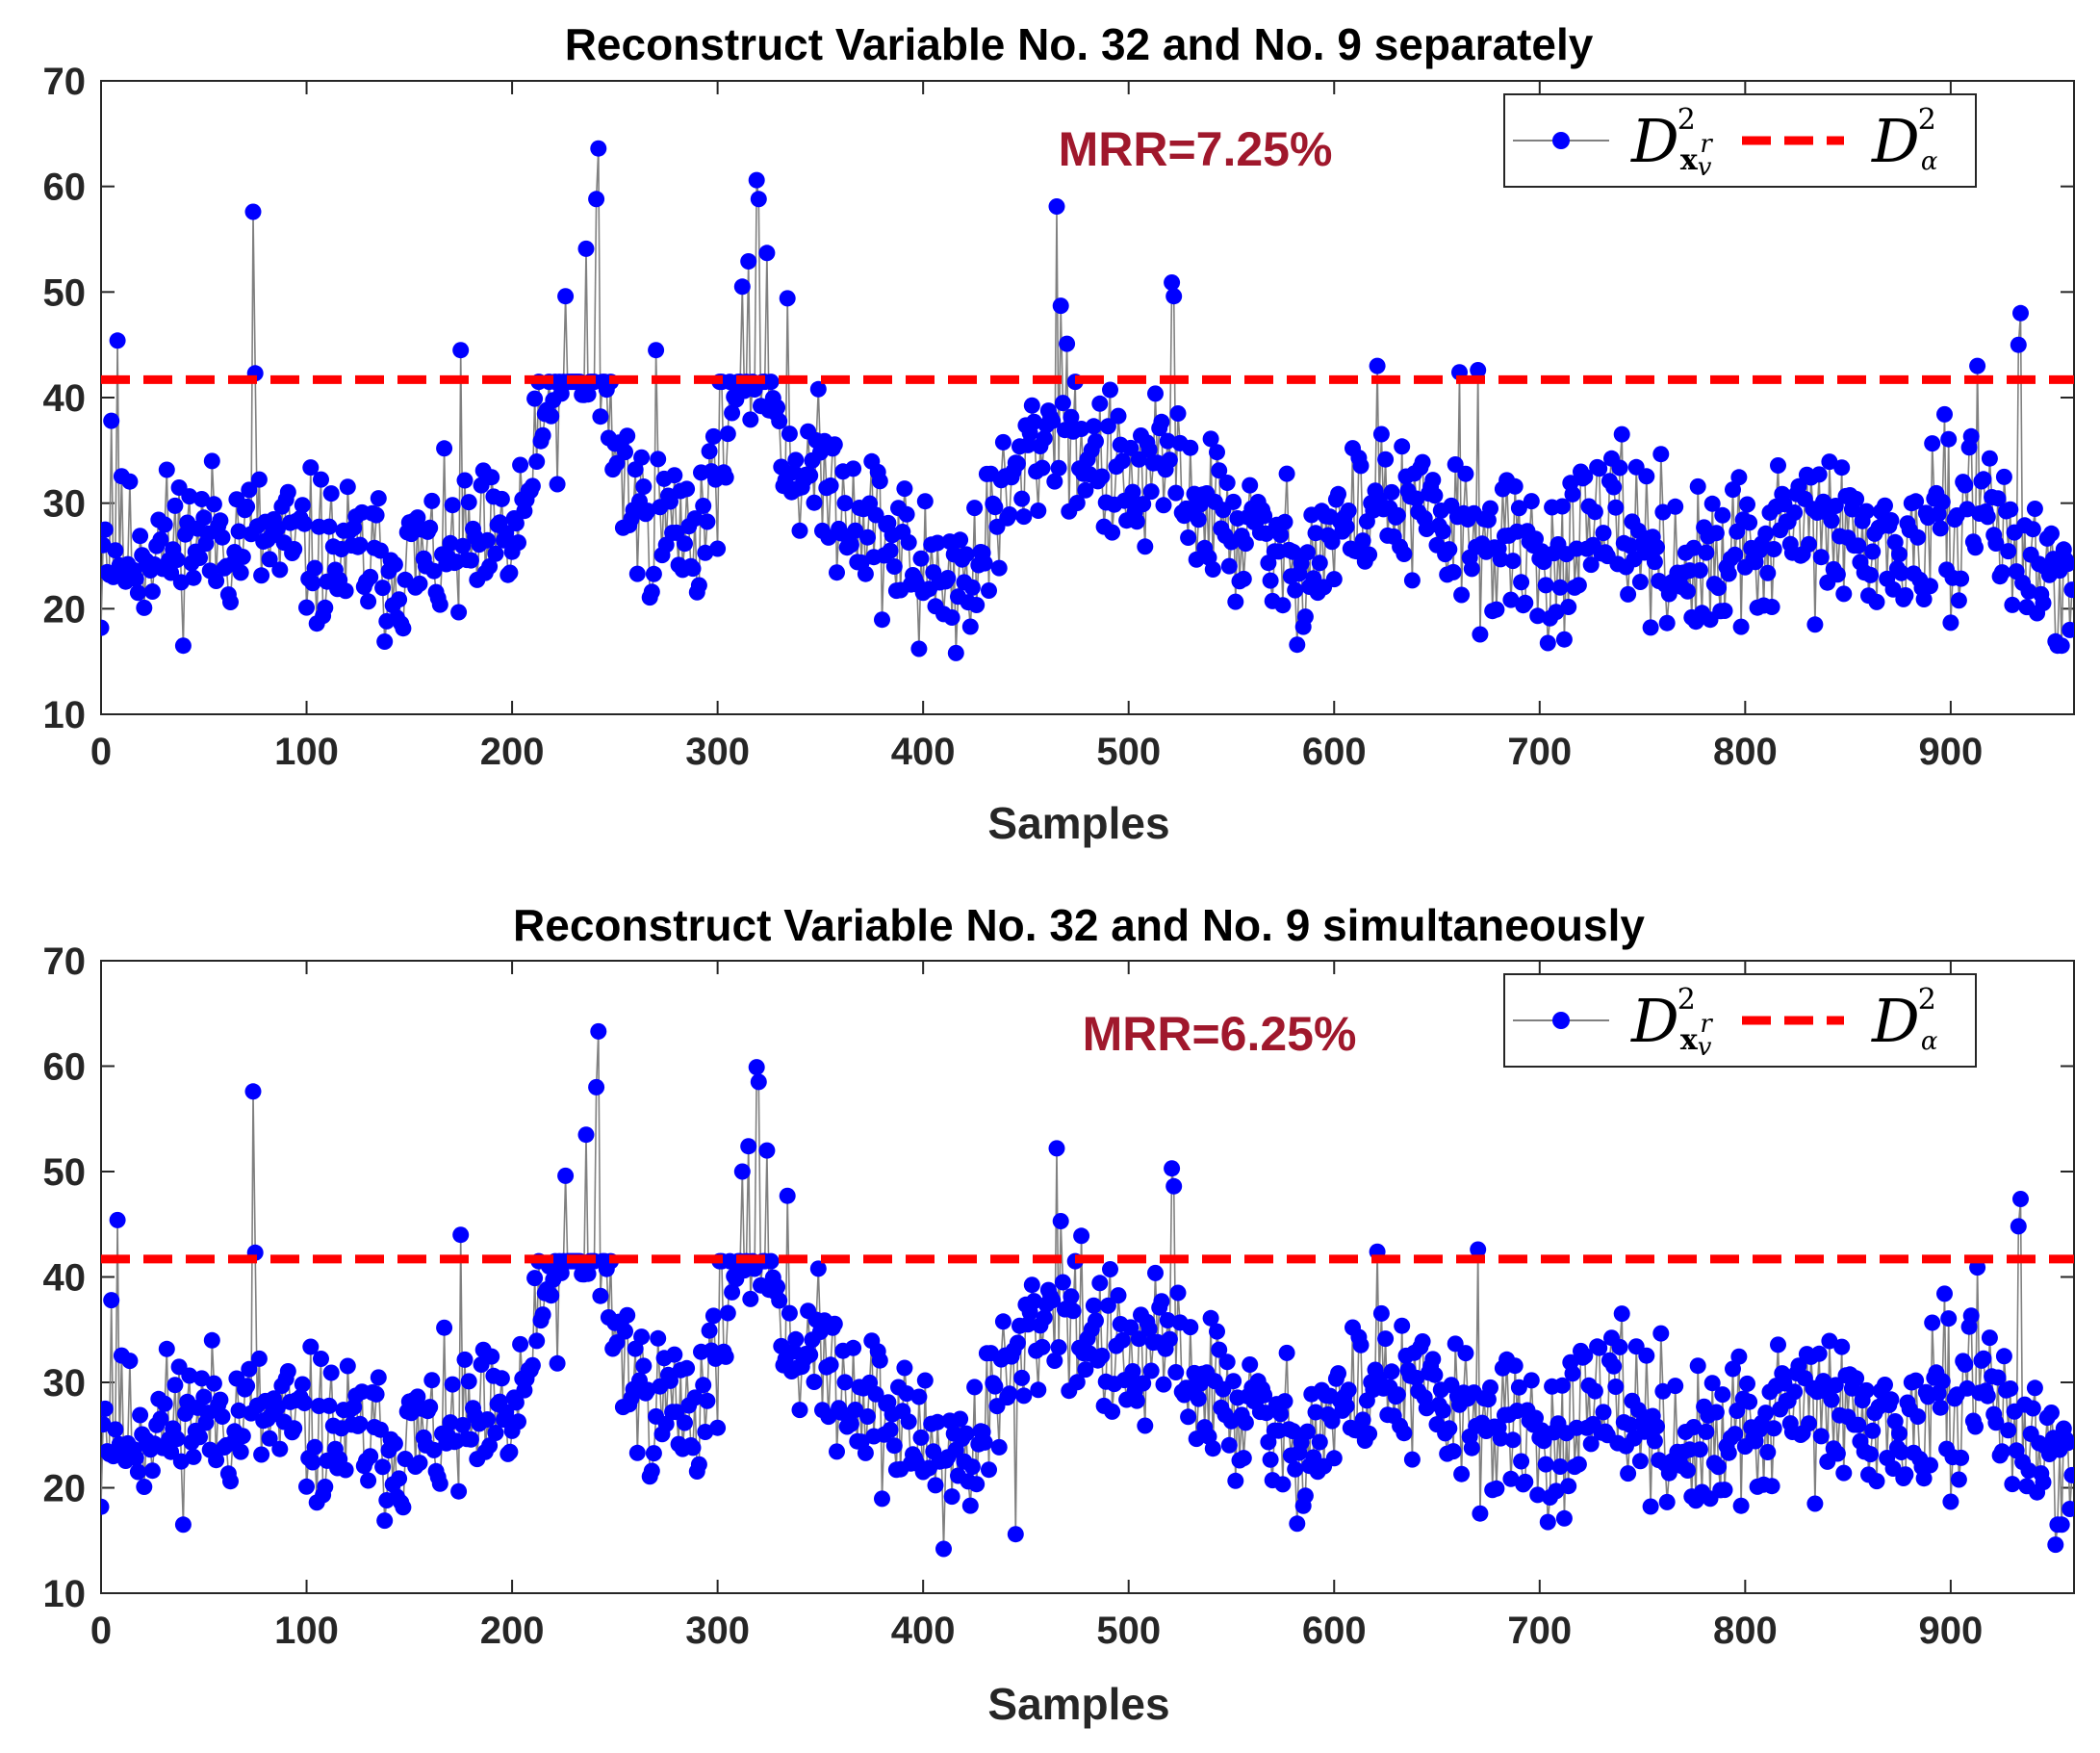  What do you see at coordinates (923, 752) in the screenshot?
I see `x-tick-label: 400` at bounding box center [923, 752].